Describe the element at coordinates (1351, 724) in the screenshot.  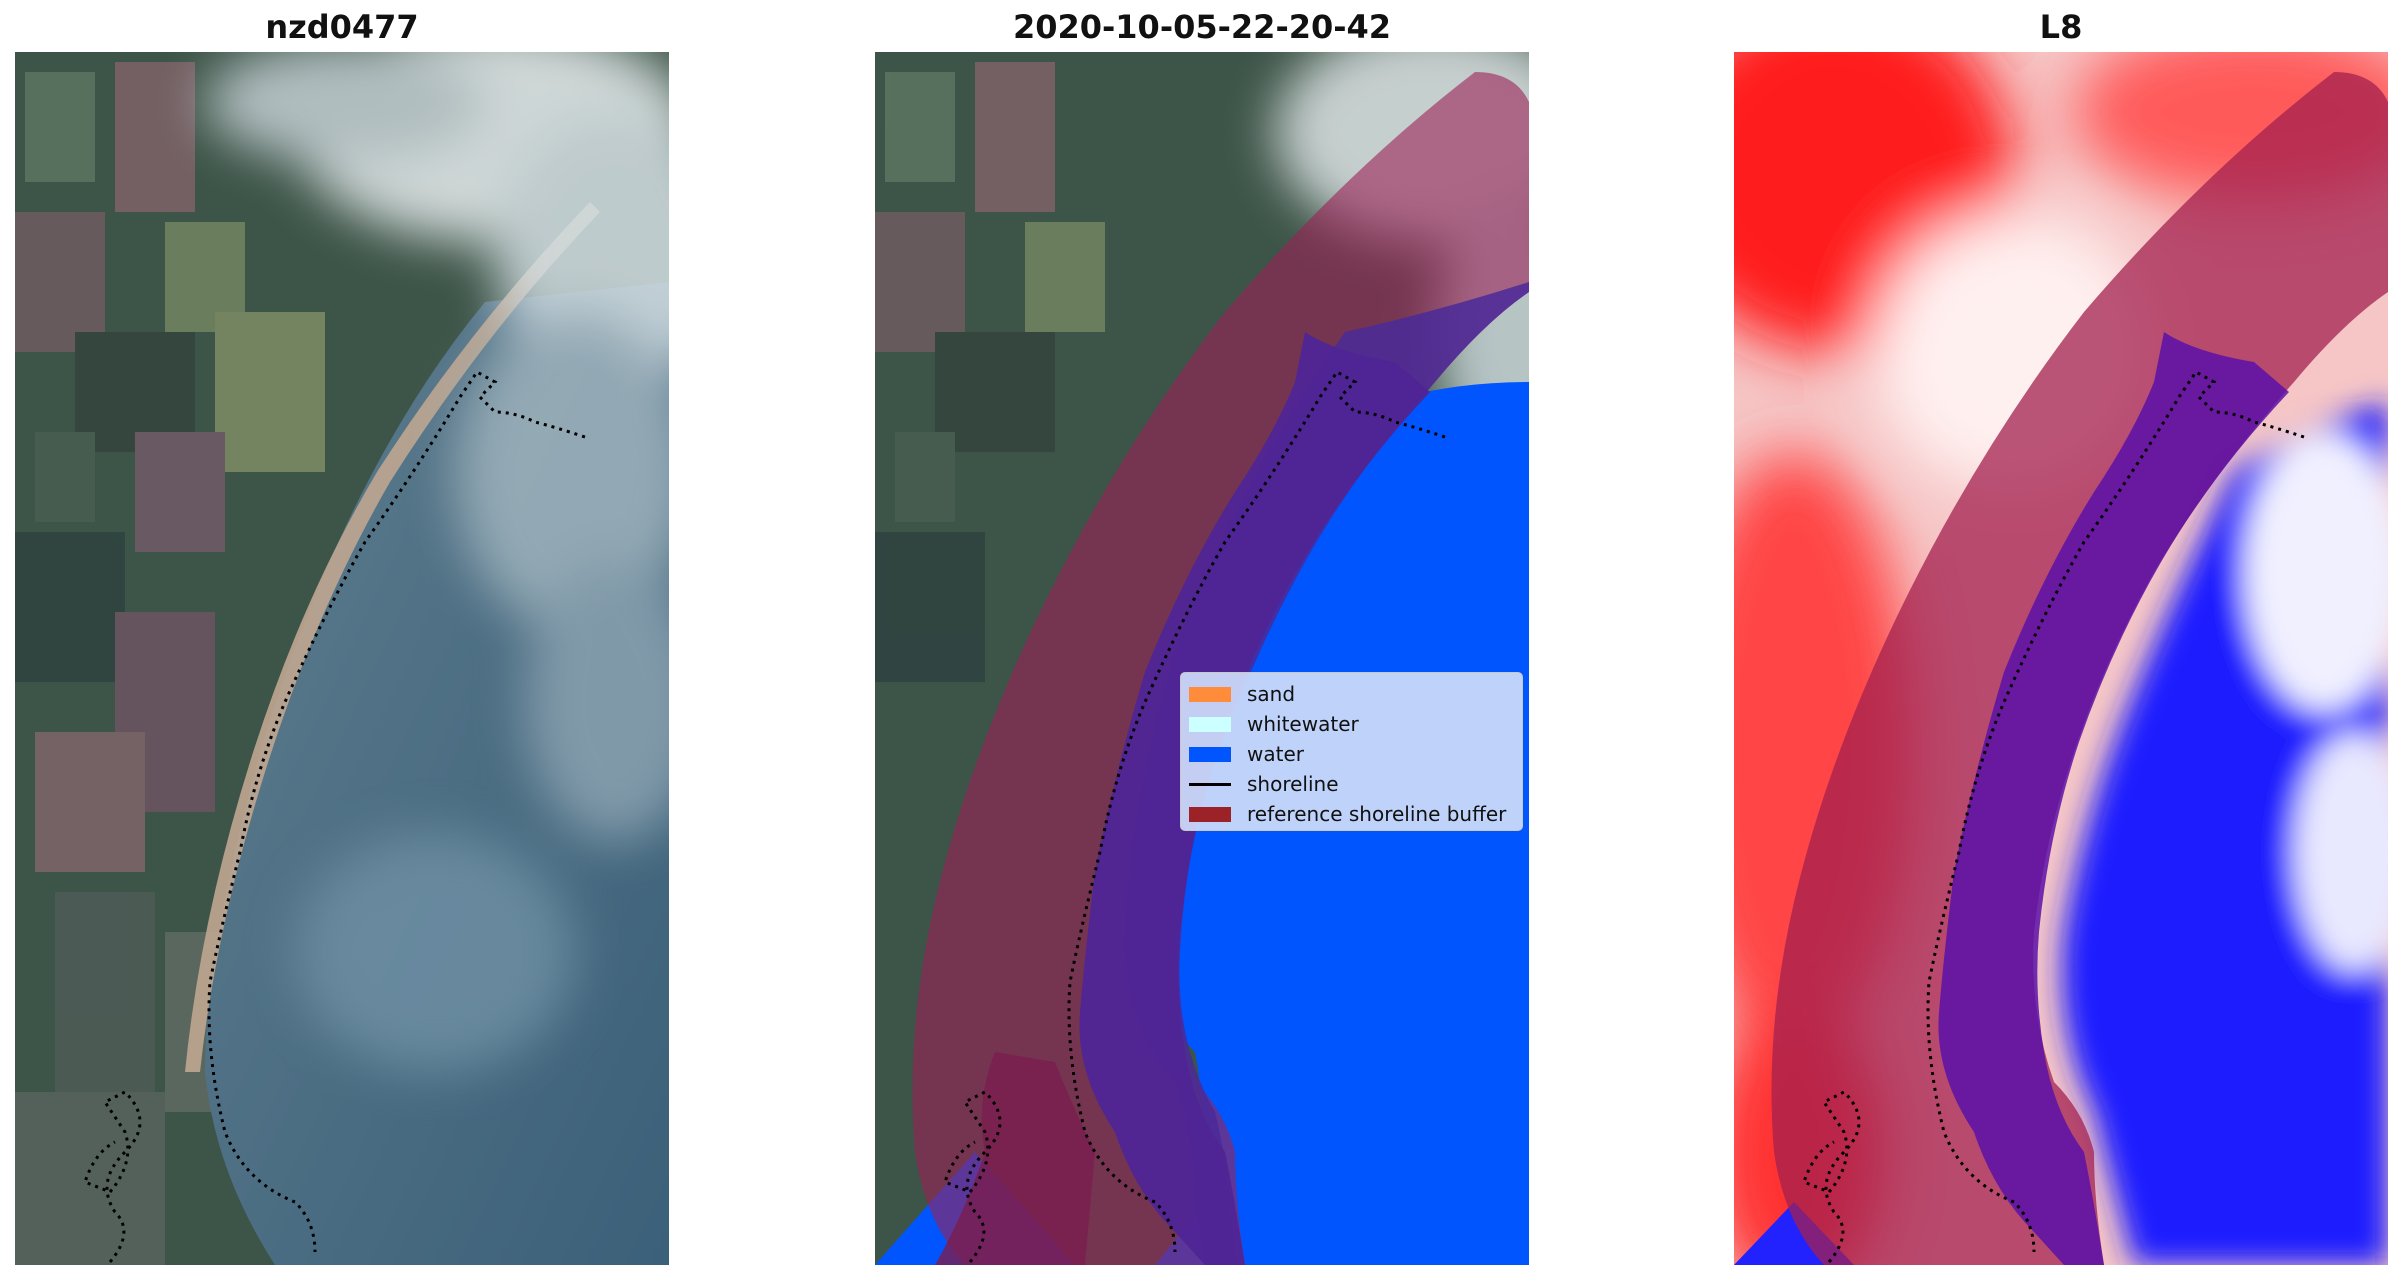
I see `legend-item-whitewater: whitewater` at that location.